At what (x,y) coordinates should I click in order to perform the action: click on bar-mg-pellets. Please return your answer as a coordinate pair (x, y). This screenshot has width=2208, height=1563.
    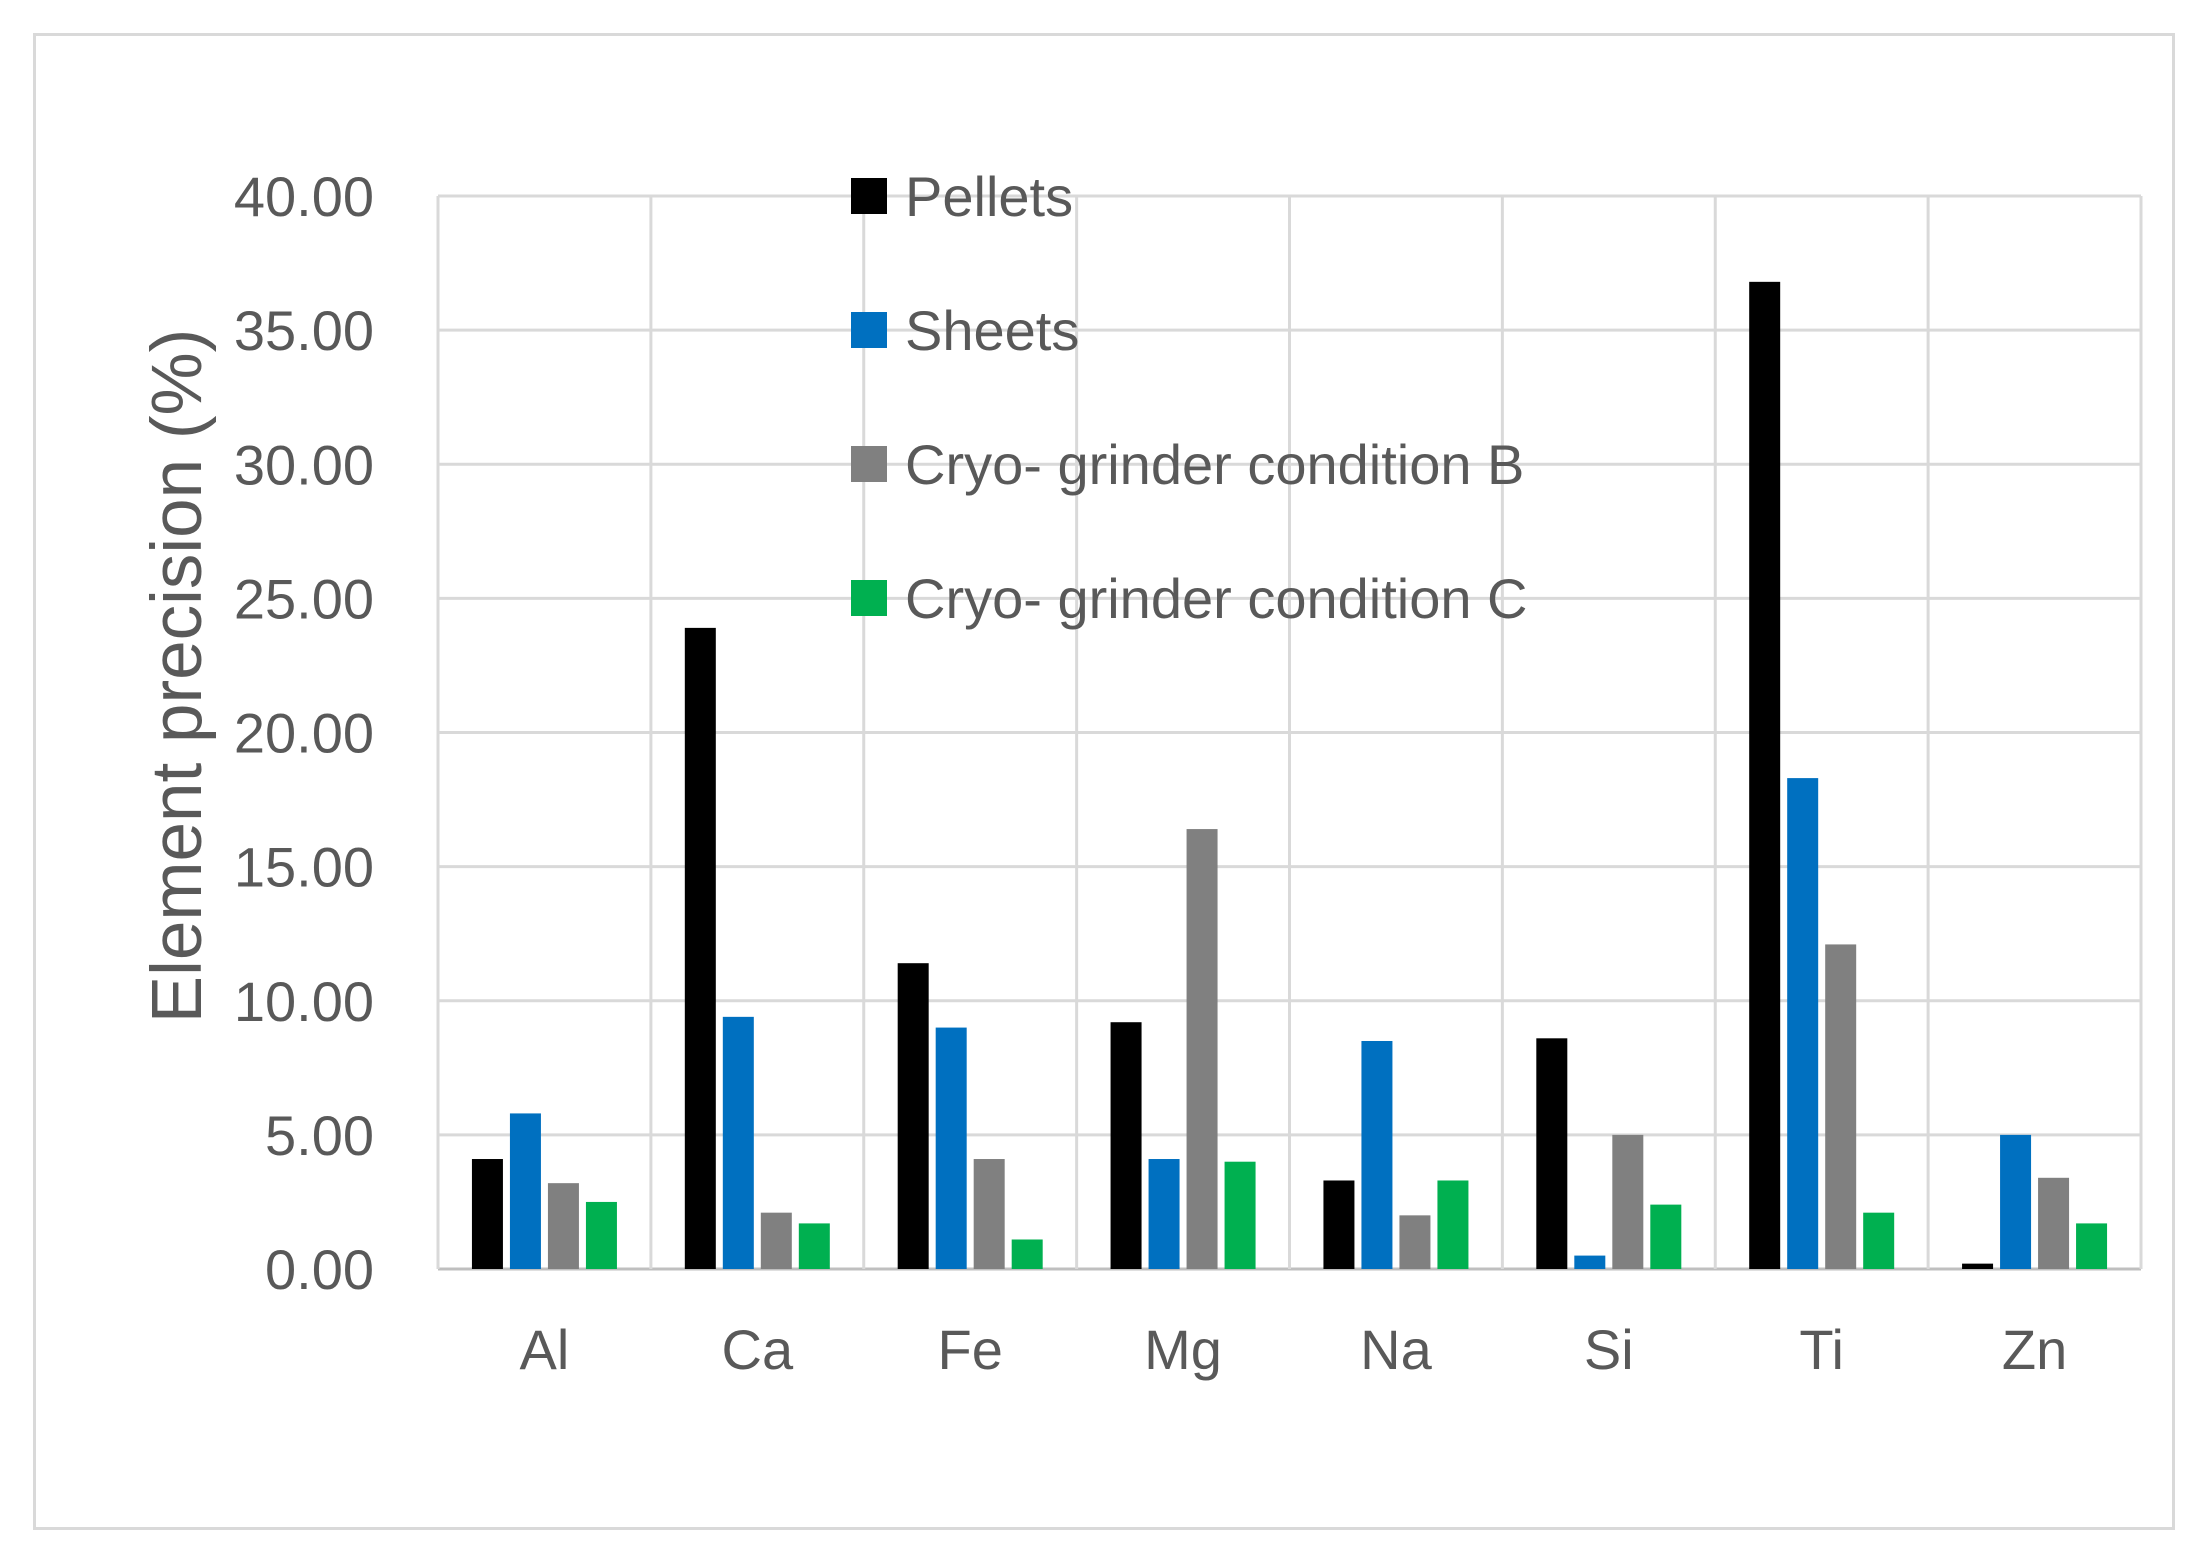
    Looking at the image, I should click on (1126, 1145).